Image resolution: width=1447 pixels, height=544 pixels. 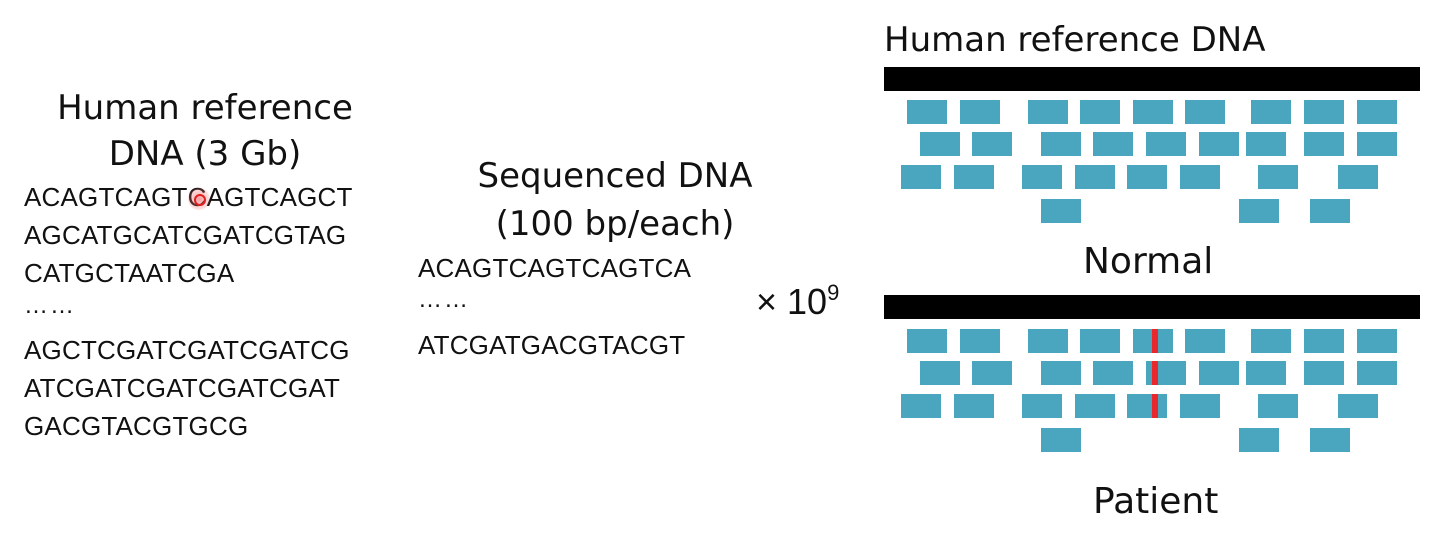 What do you see at coordinates (798, 301) in the screenshot?
I see `multiplier-label: × 10⁹` at bounding box center [798, 301].